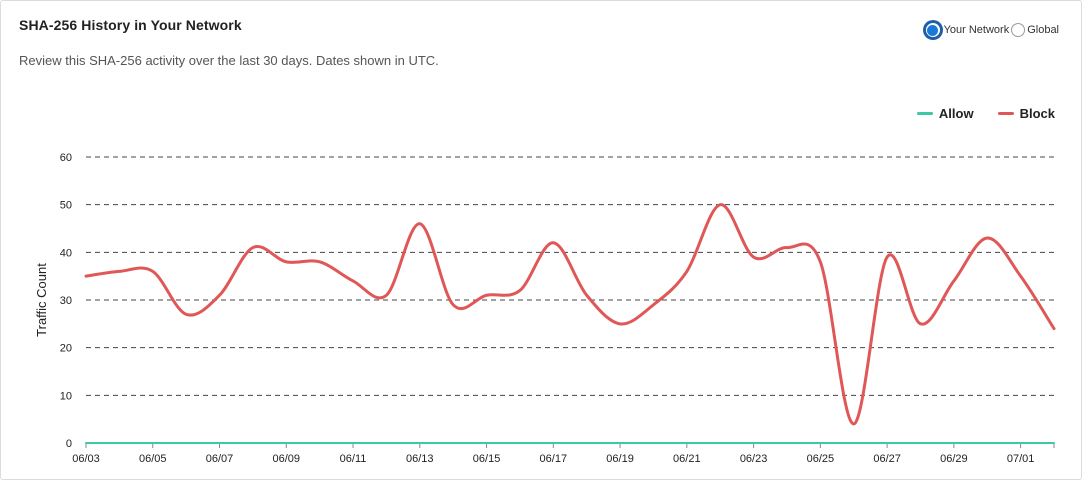  Describe the element at coordinates (220, 459) in the screenshot. I see `x-tick-label-06/07: 06/07` at that location.